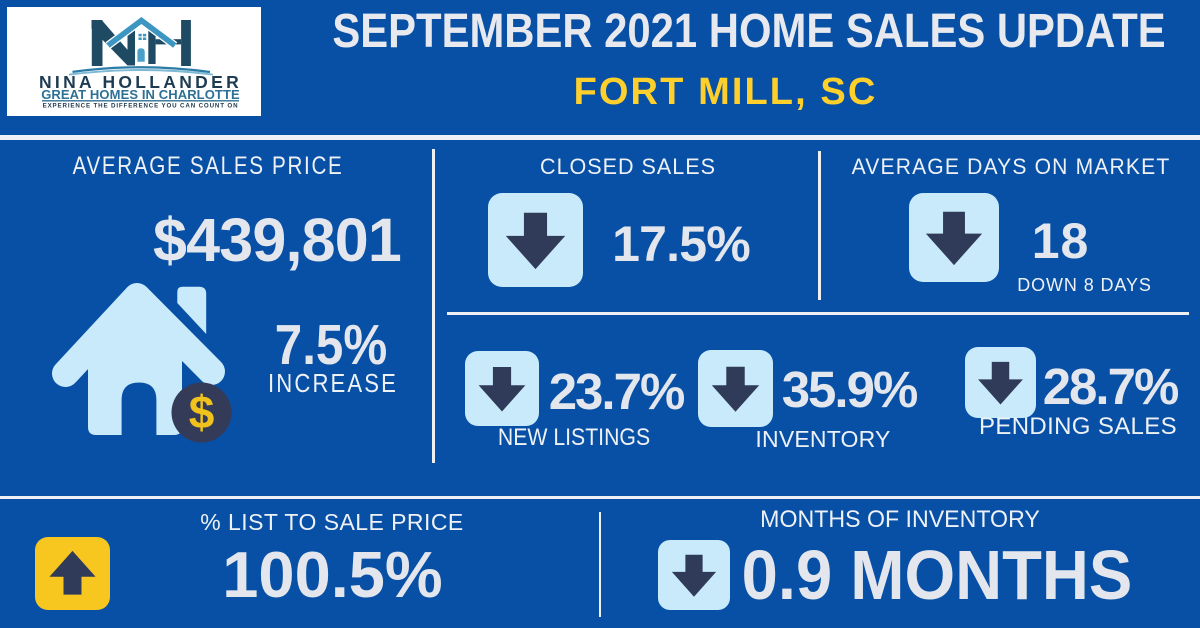 The width and height of the screenshot is (1200, 628). I want to click on svg-text: GREAT HOMES IN CHARLOTTE, so click(140, 94).